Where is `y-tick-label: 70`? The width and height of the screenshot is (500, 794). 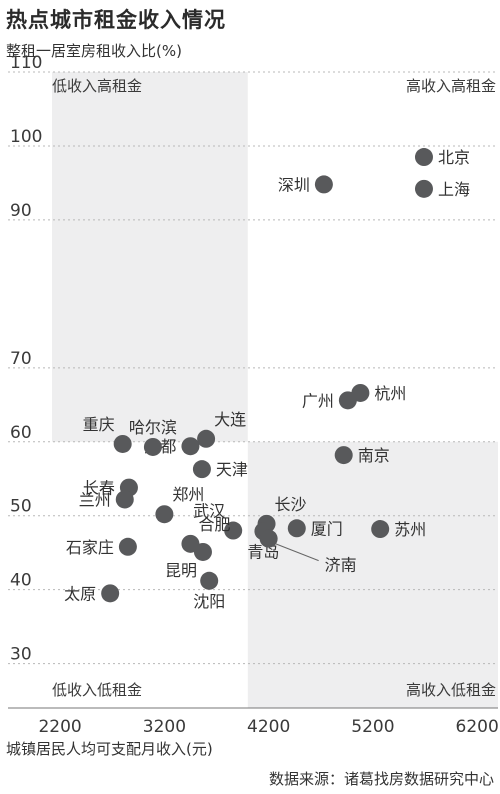 y-tick-label: 70 is located at coordinates (21, 359).